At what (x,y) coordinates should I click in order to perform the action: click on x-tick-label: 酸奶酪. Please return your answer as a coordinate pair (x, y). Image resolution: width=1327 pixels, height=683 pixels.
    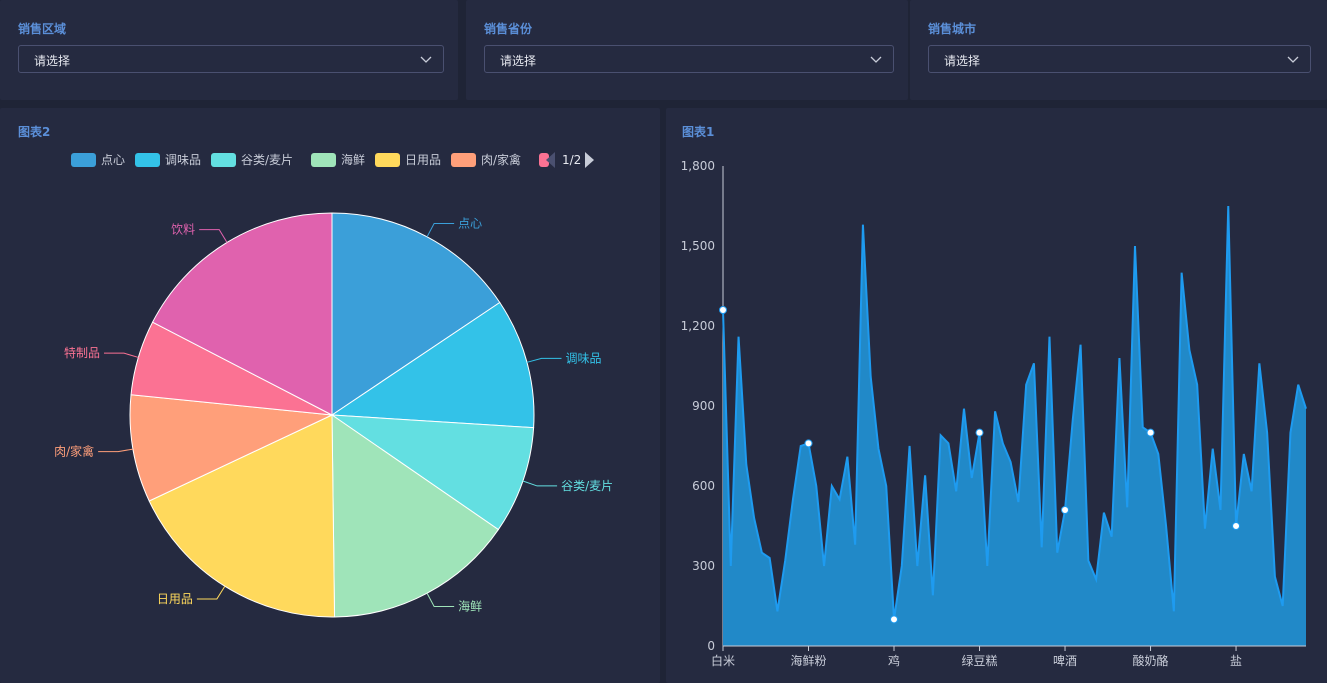
    Looking at the image, I should click on (1151, 660).